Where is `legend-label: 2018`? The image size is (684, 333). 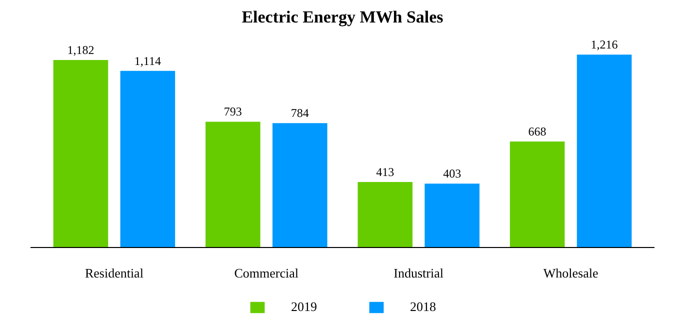 legend-label: 2018 is located at coordinates (423, 307).